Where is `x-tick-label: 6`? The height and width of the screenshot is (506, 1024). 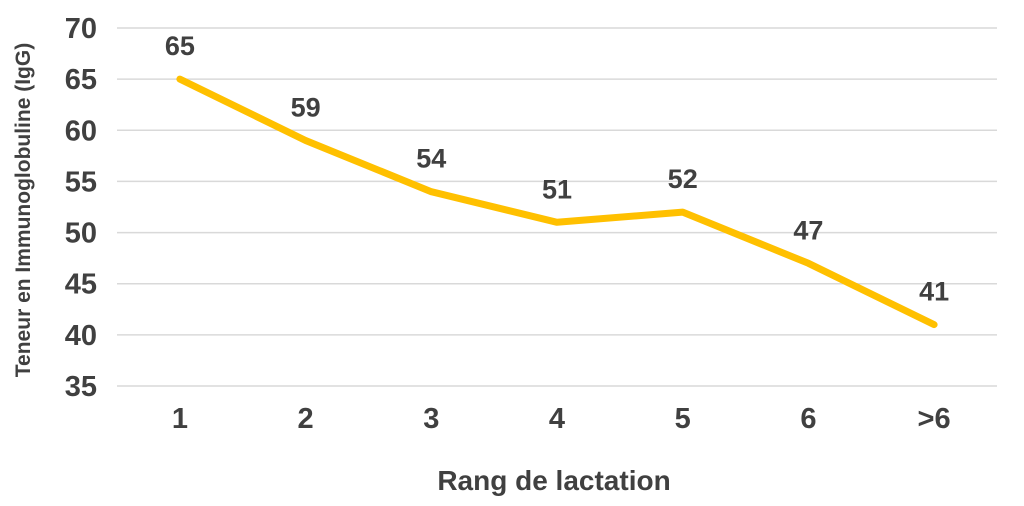
x-tick-label: 6 is located at coordinates (808, 419).